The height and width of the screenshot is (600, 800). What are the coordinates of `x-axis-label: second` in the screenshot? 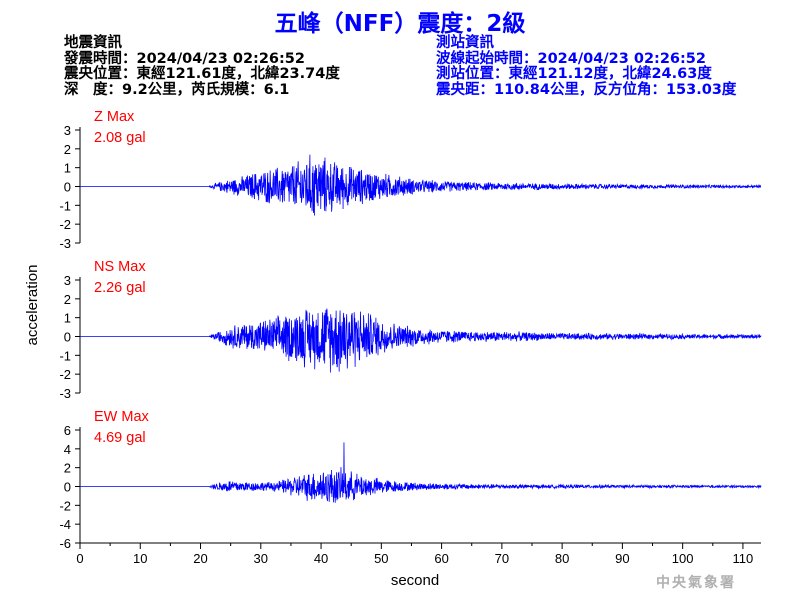 It's located at (415, 580).